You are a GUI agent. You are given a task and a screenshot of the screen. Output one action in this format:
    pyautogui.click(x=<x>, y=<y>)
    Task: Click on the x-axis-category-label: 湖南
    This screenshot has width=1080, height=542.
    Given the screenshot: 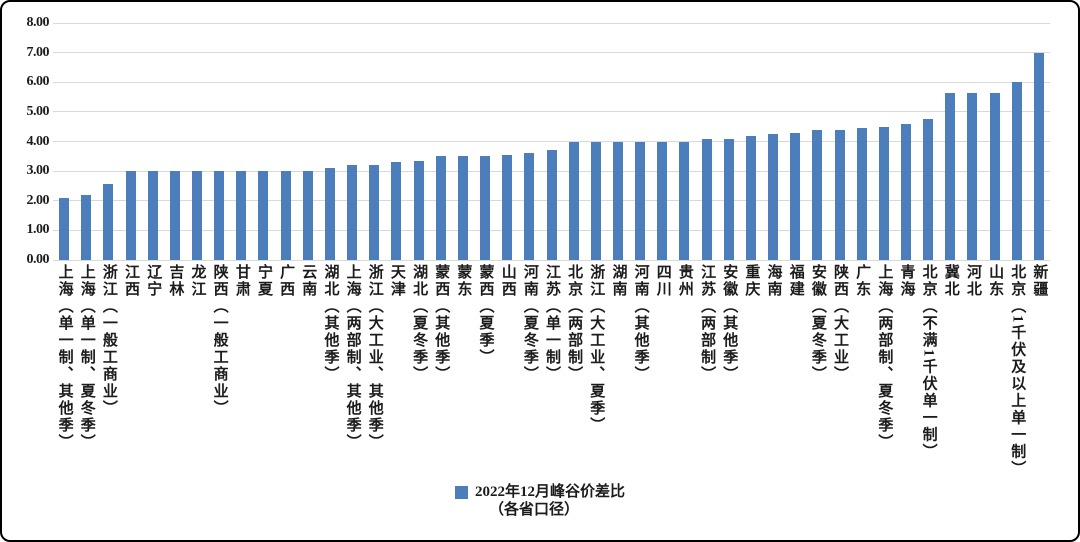 What is the action you would take?
    pyautogui.click(x=618, y=281)
    